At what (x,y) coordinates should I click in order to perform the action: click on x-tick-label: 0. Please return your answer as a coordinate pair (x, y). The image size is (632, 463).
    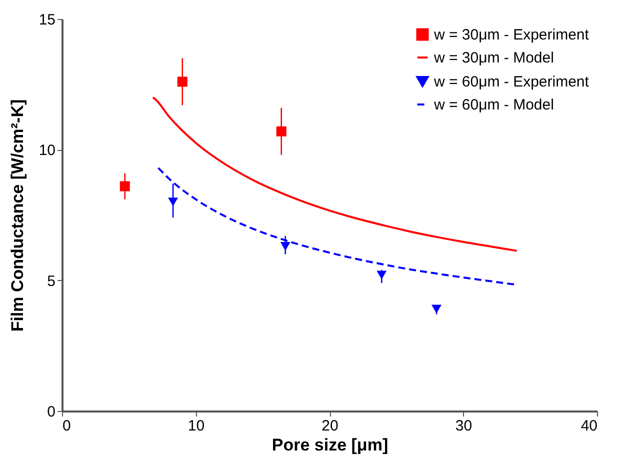
    Looking at the image, I should click on (66, 426).